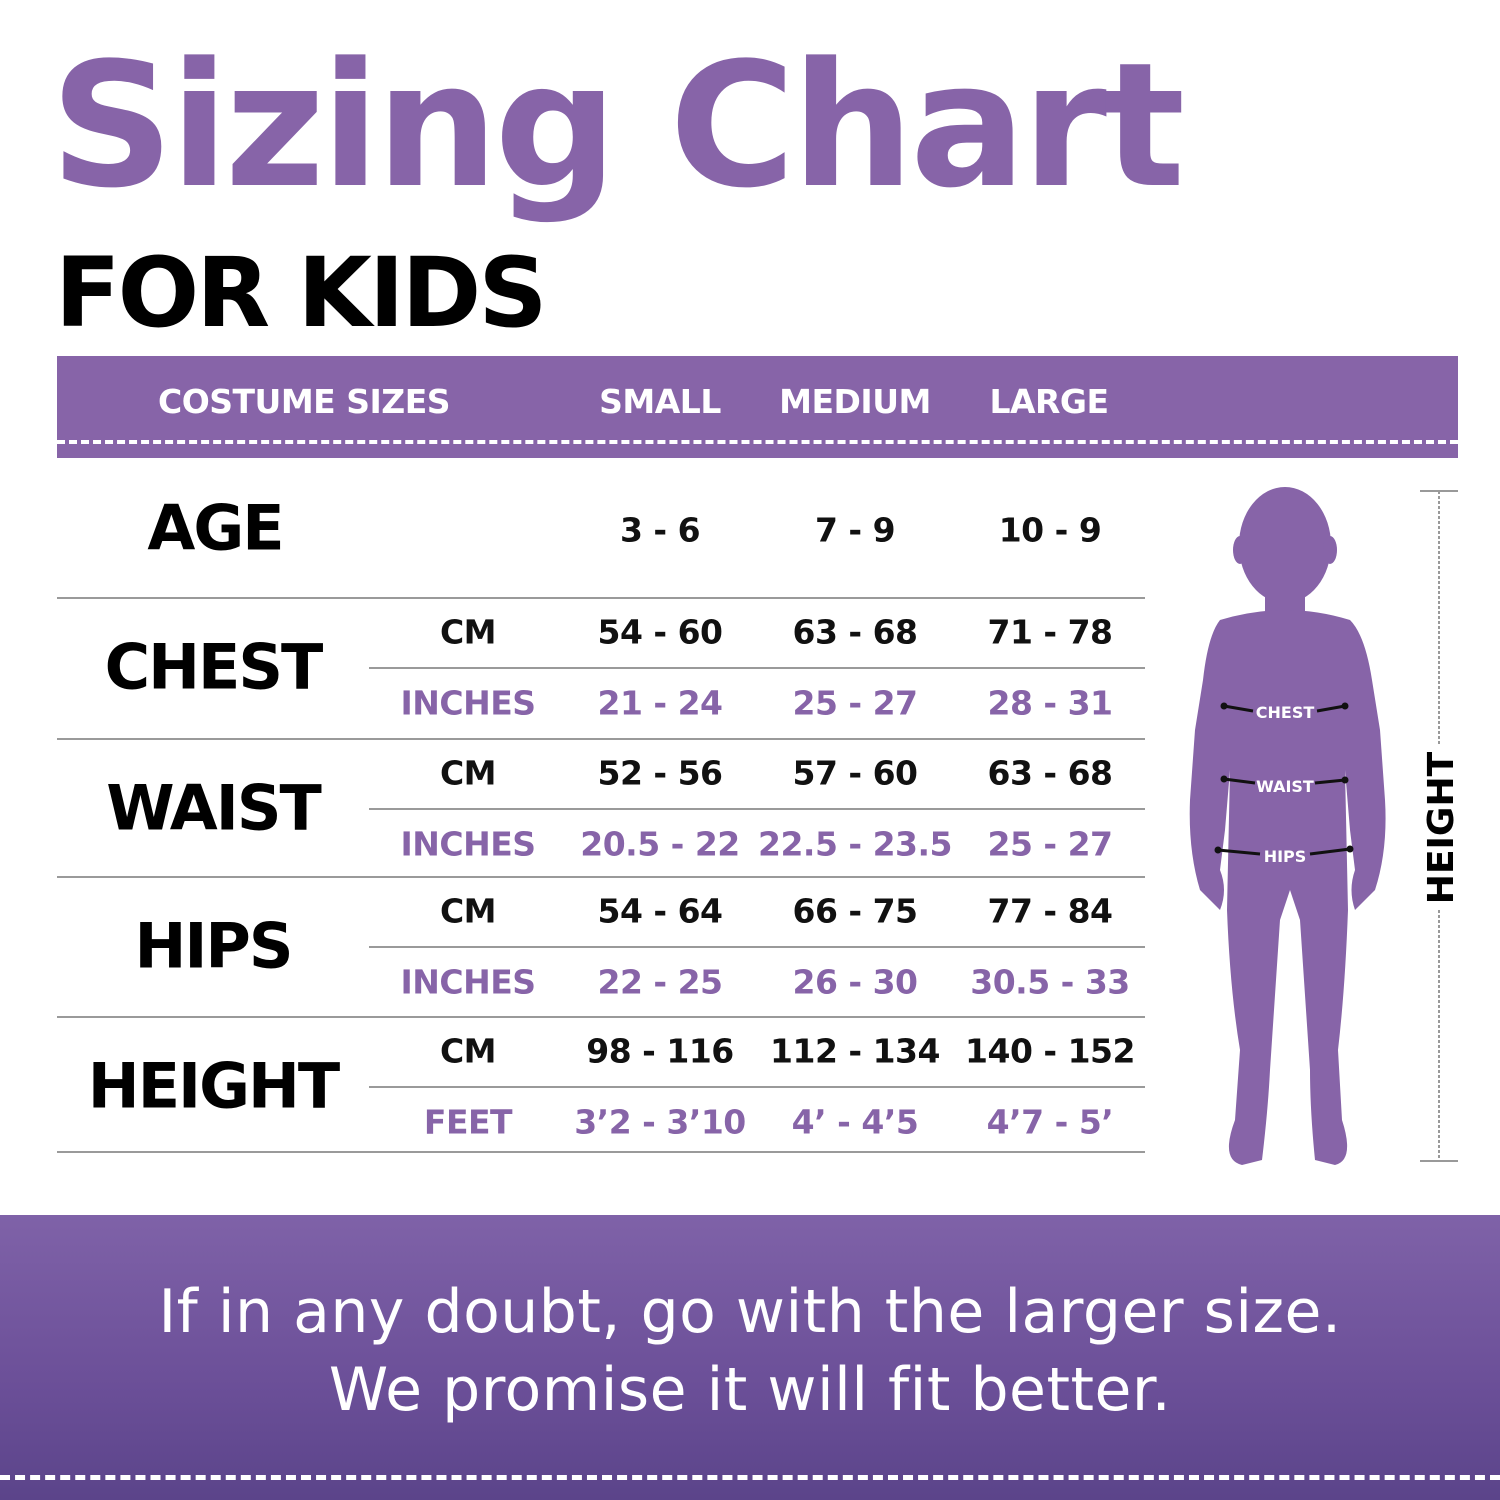 This screenshot has height=1500, width=1500. I want to click on size-value: 140 - 152, so click(1050, 1051).